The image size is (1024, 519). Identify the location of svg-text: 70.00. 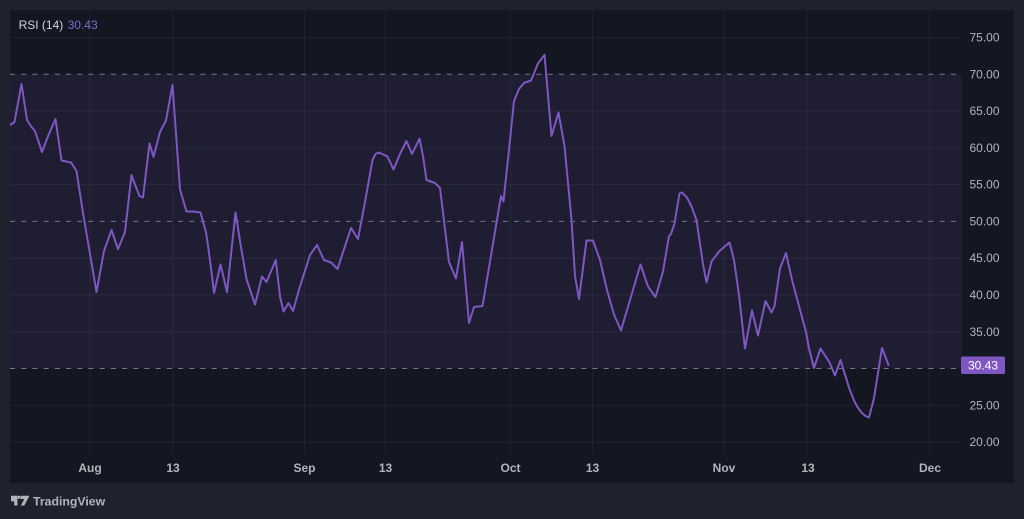
(985, 74).